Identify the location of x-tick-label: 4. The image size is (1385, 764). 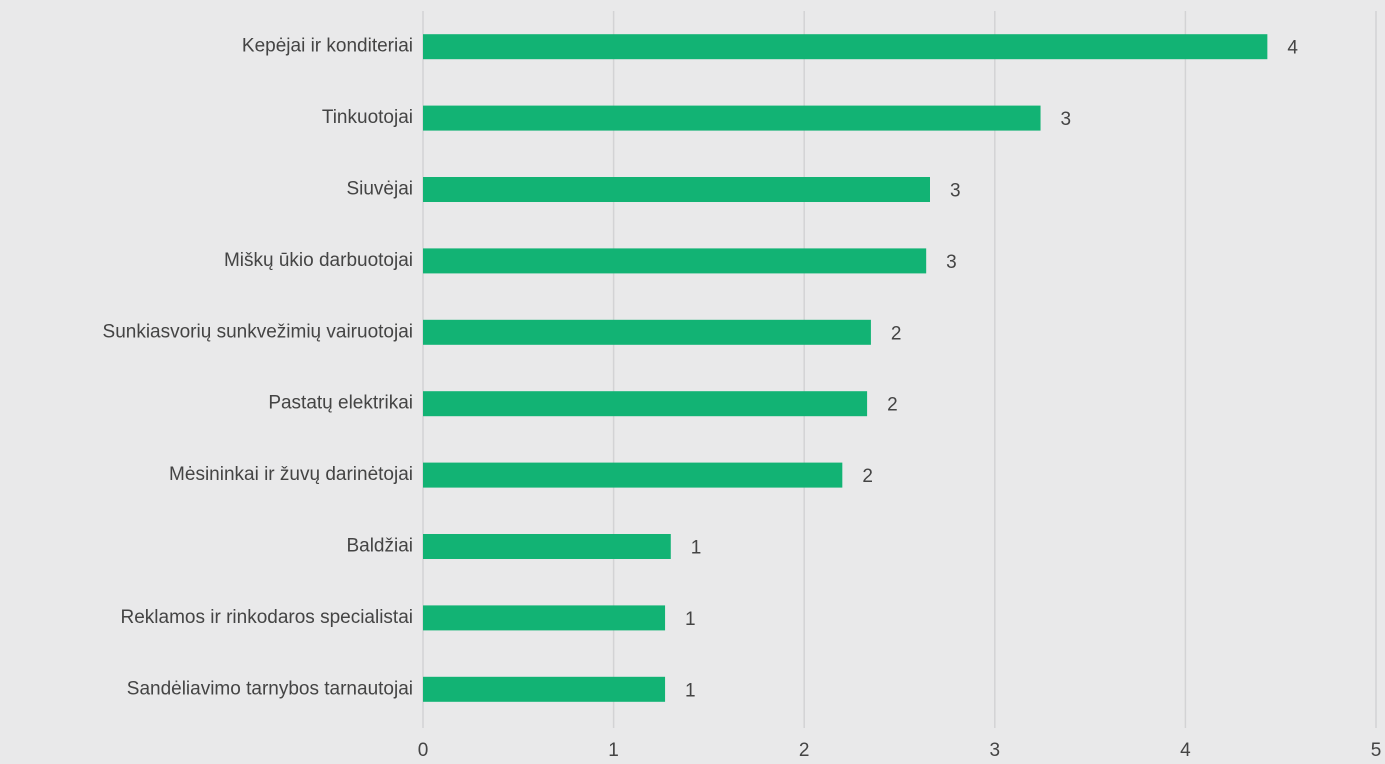
(1185, 750).